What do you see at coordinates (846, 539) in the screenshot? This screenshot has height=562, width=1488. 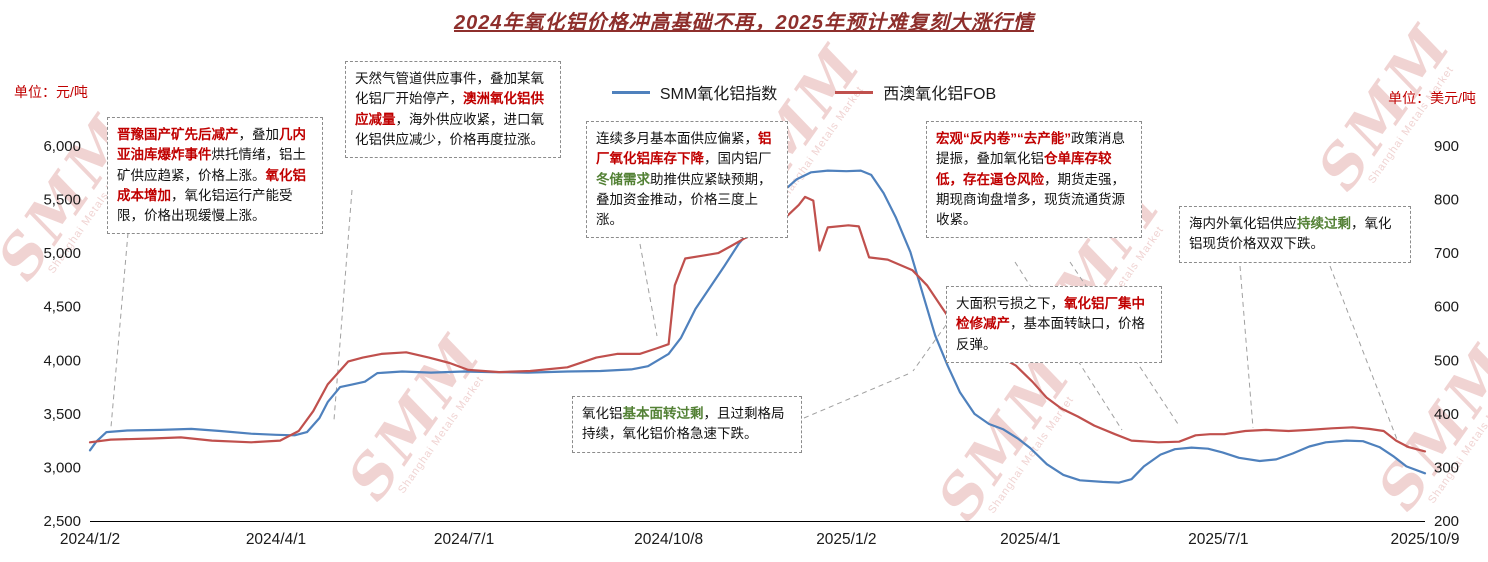 I see `x-axis-tick-label: 2025/1/2` at bounding box center [846, 539].